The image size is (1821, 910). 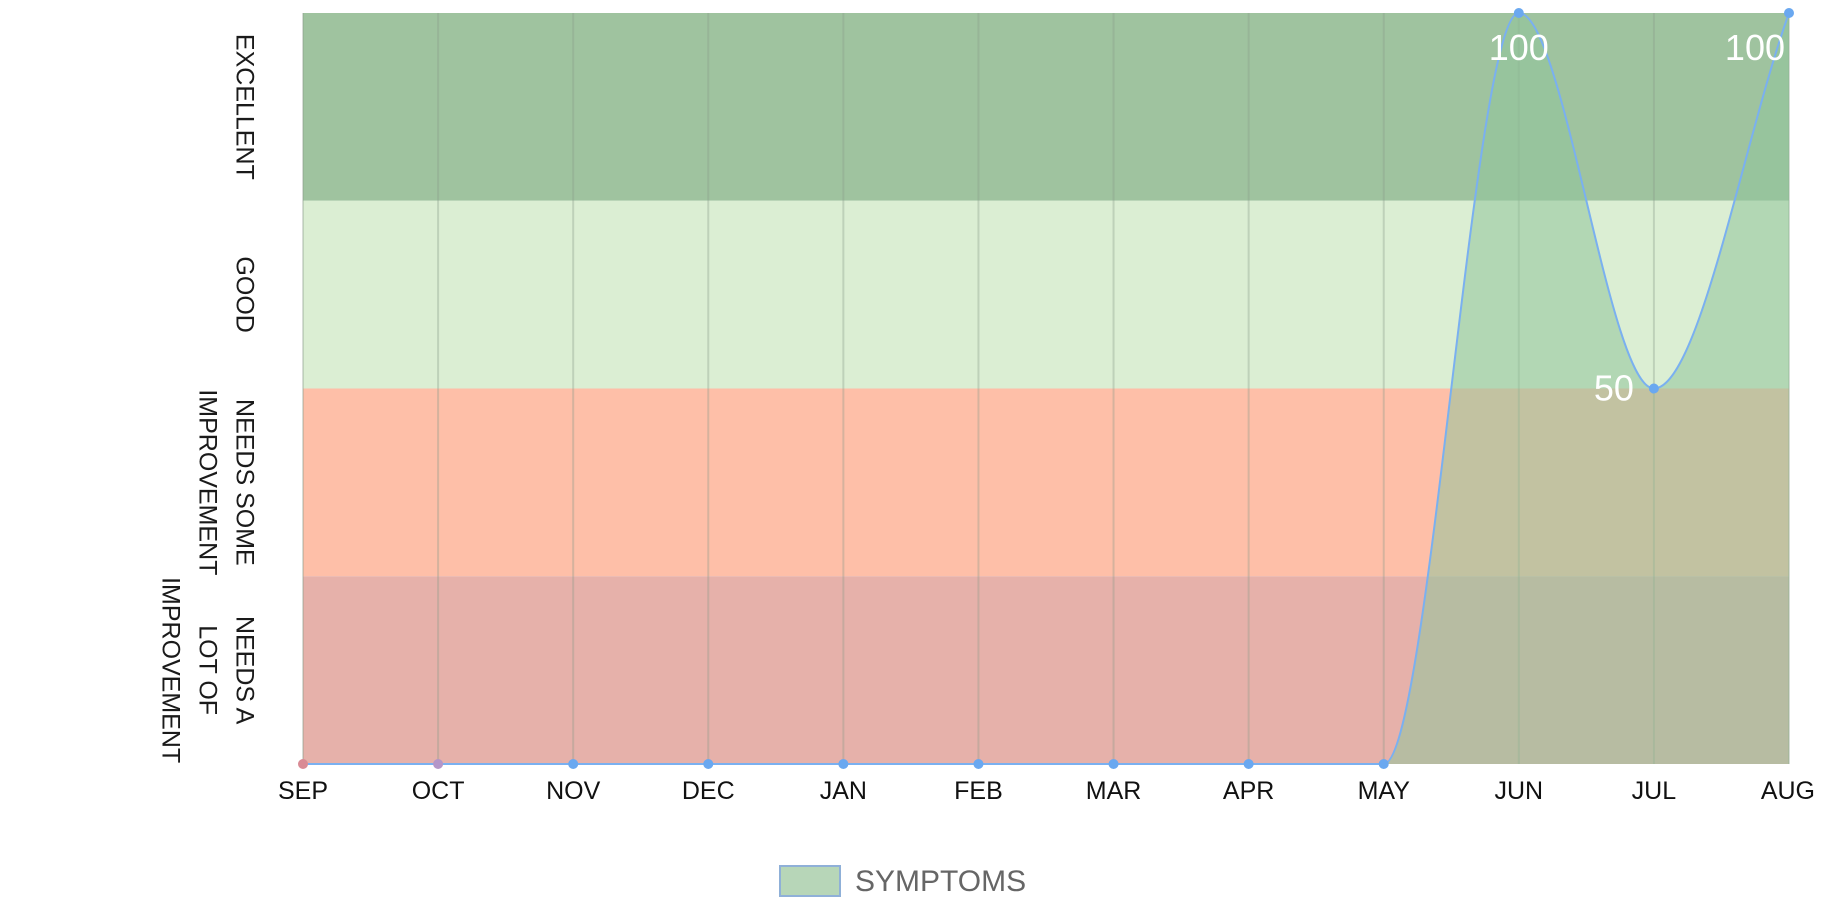 I want to click on band-label: LOT OF, so click(x=207, y=670).